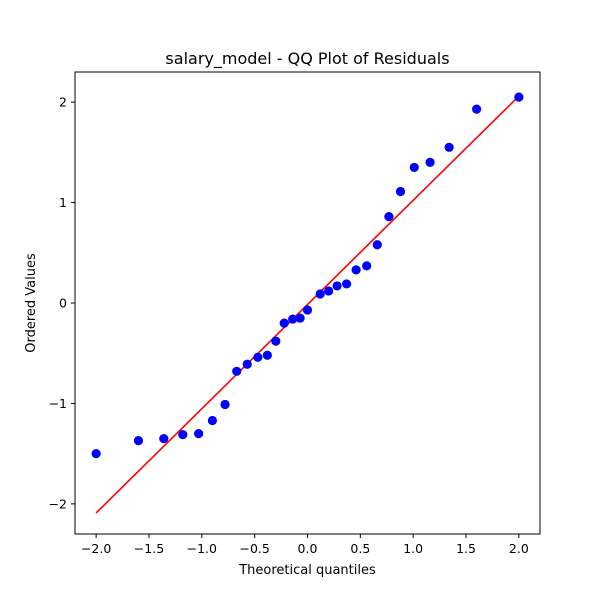 This screenshot has width=600, height=600. I want to click on y-axis: −2 −1 0 1 2, so click(62, 303).